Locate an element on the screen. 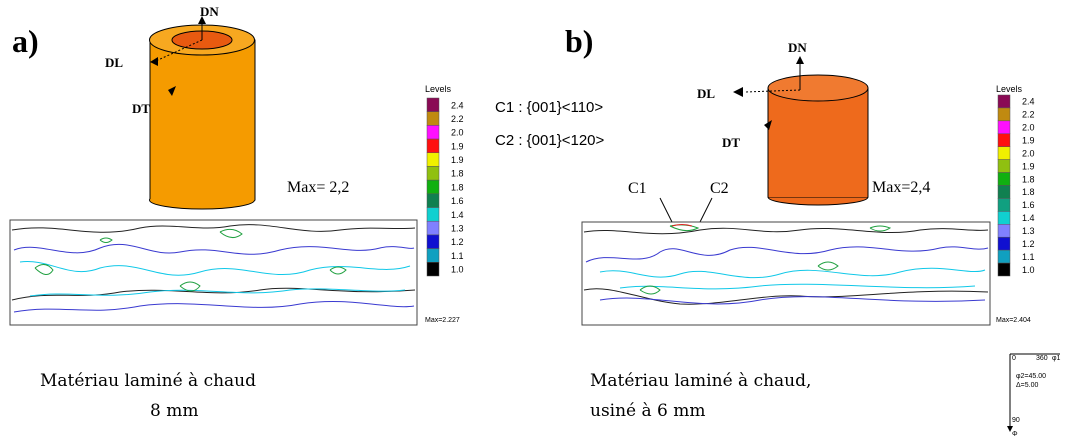 Image resolution: width=1068 pixels, height=437 pixels. legend-label: 2.4 is located at coordinates (1028, 102).